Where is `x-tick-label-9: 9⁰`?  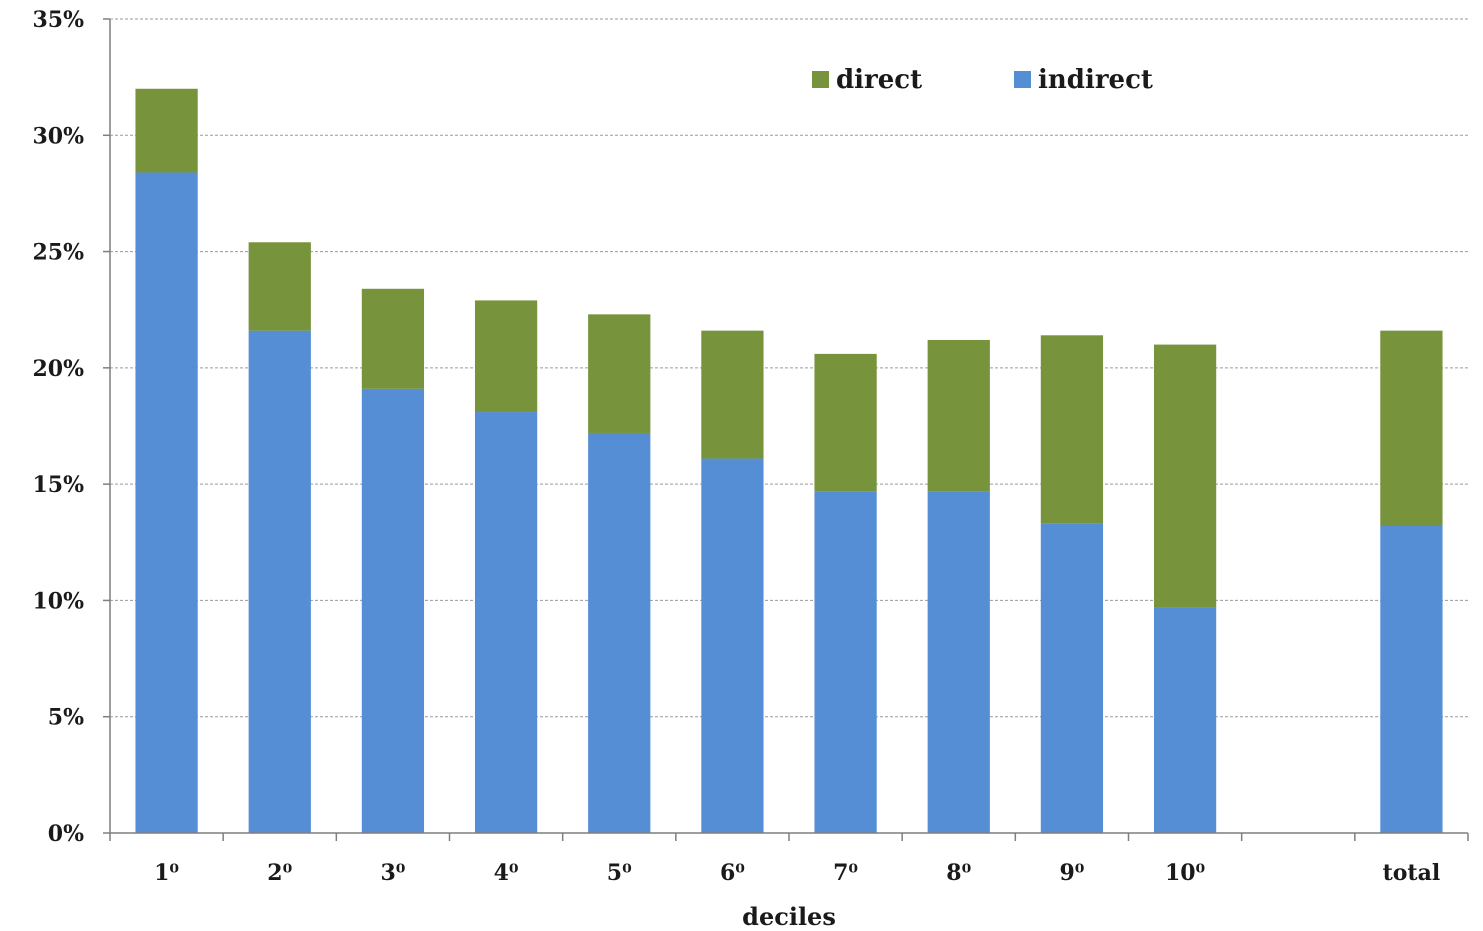 x-tick-label-9: 9⁰ is located at coordinates (1071, 873).